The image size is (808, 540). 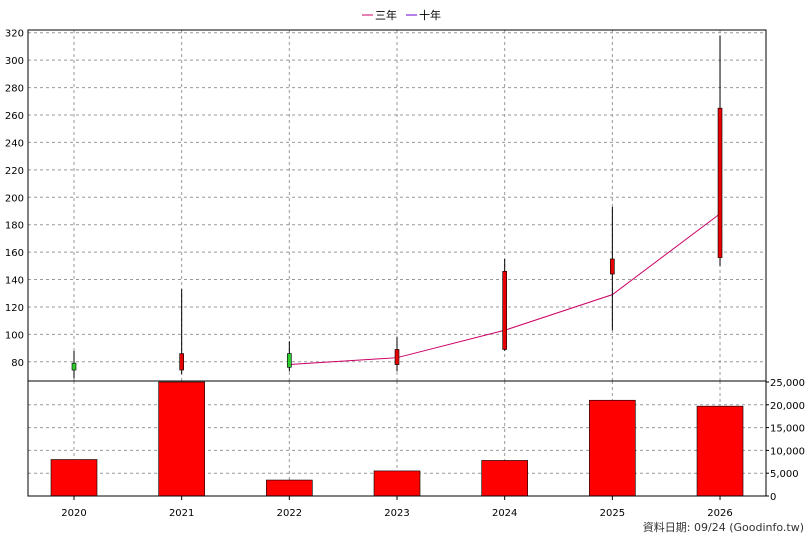 What do you see at coordinates (289, 513) in the screenshot?
I see `x-tick-label: 2022` at bounding box center [289, 513].